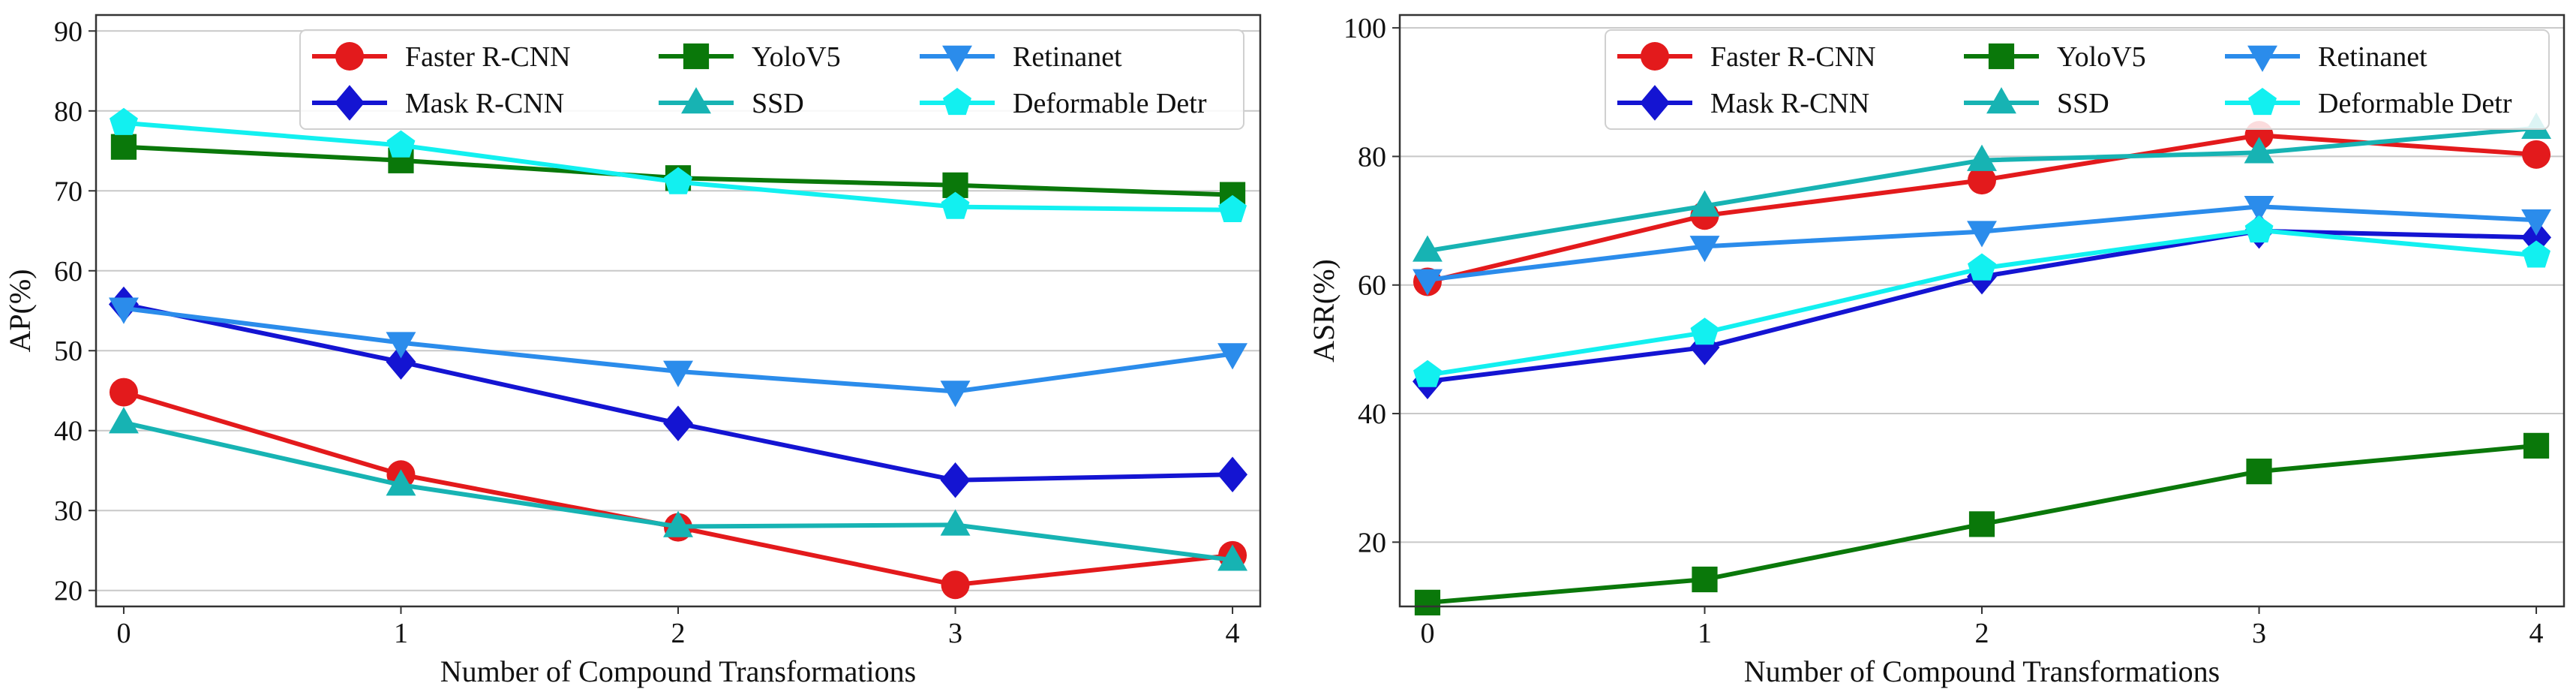  Describe the element at coordinates (1110, 104) in the screenshot. I see `chart1-legend-label: Deformable Detr` at that location.